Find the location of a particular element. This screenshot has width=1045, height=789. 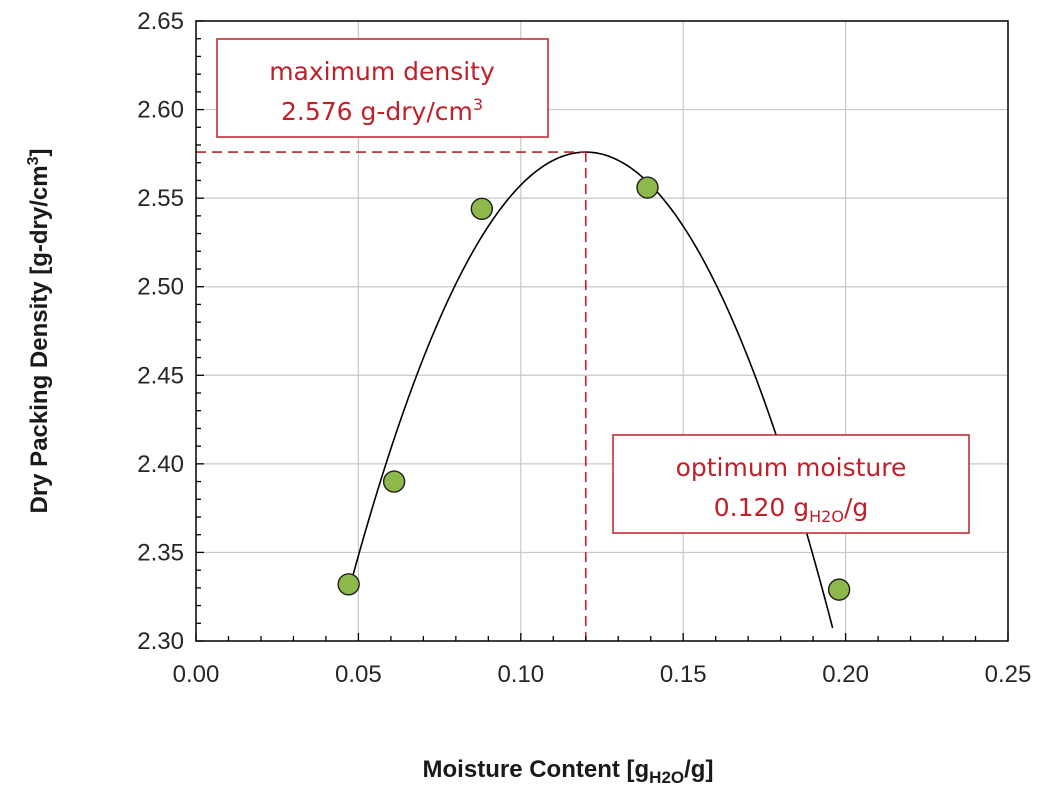

max-density-value: 2.576 g-dry/cm3 is located at coordinates (382, 110).